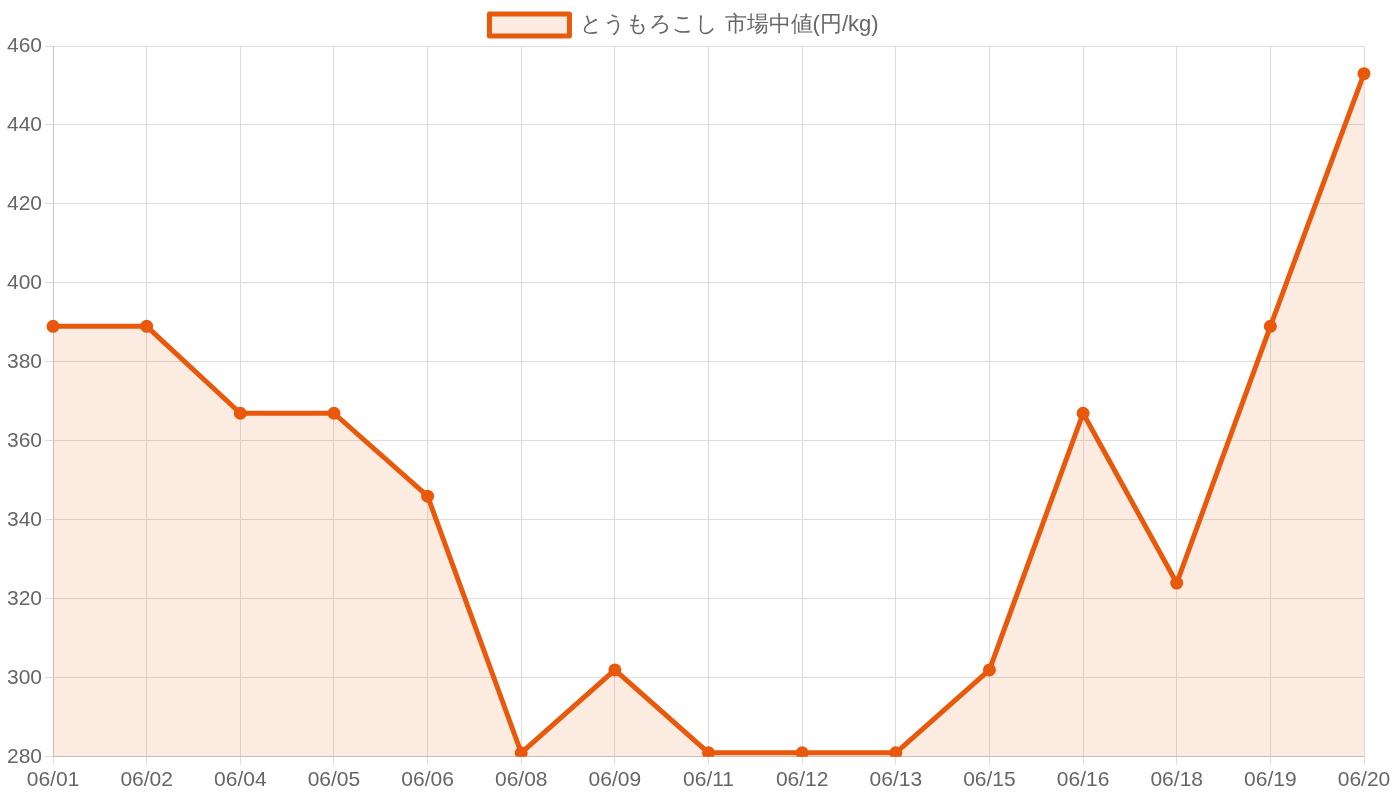 This screenshot has height=800, width=1400. I want to click on x-tick-label: 06/01, so click(53, 779).